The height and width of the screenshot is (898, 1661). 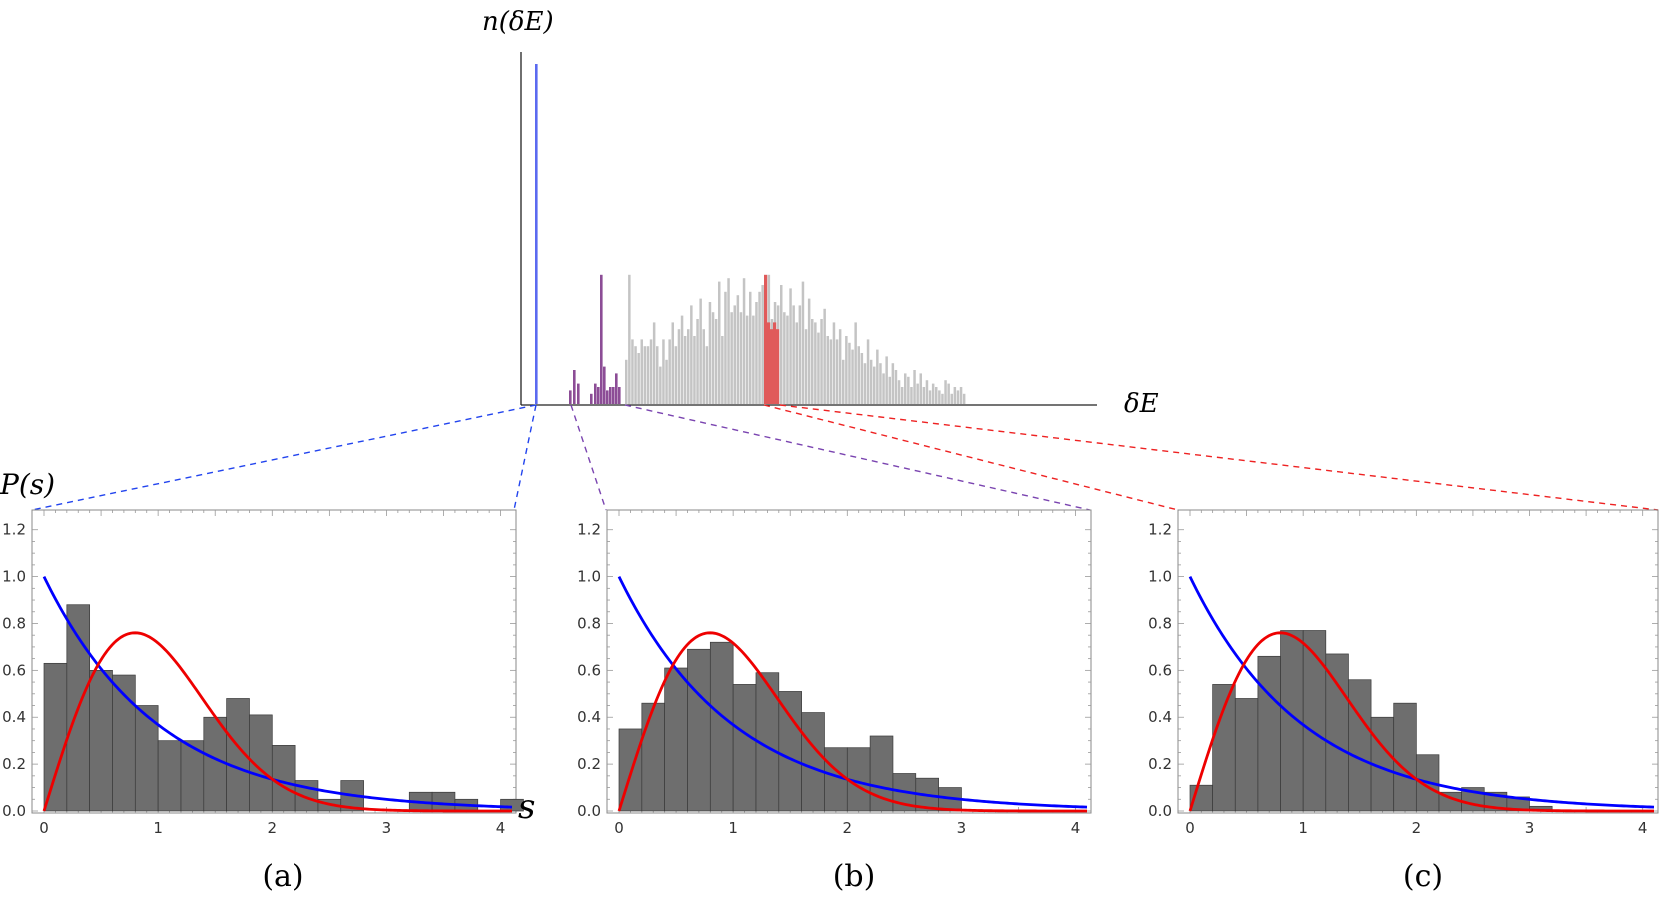 What do you see at coordinates (1190, 828) in the screenshot?
I see `x-tick-label: 0` at bounding box center [1190, 828].